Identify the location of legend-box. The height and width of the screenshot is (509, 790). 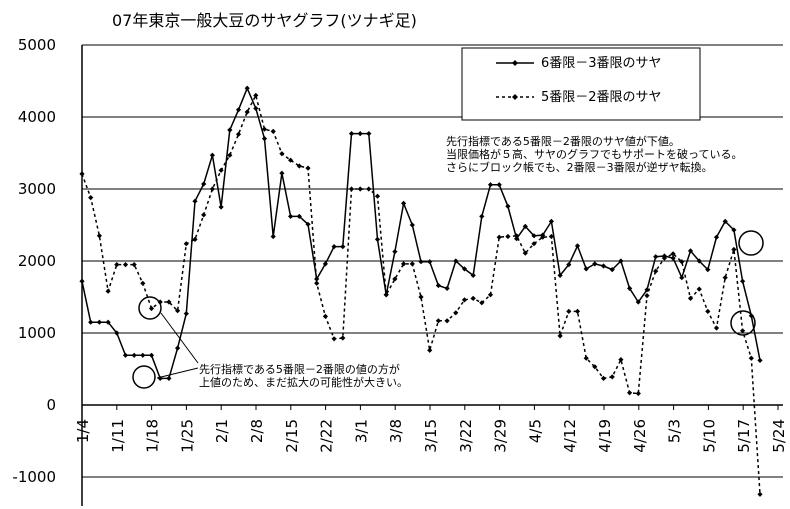
(581, 84).